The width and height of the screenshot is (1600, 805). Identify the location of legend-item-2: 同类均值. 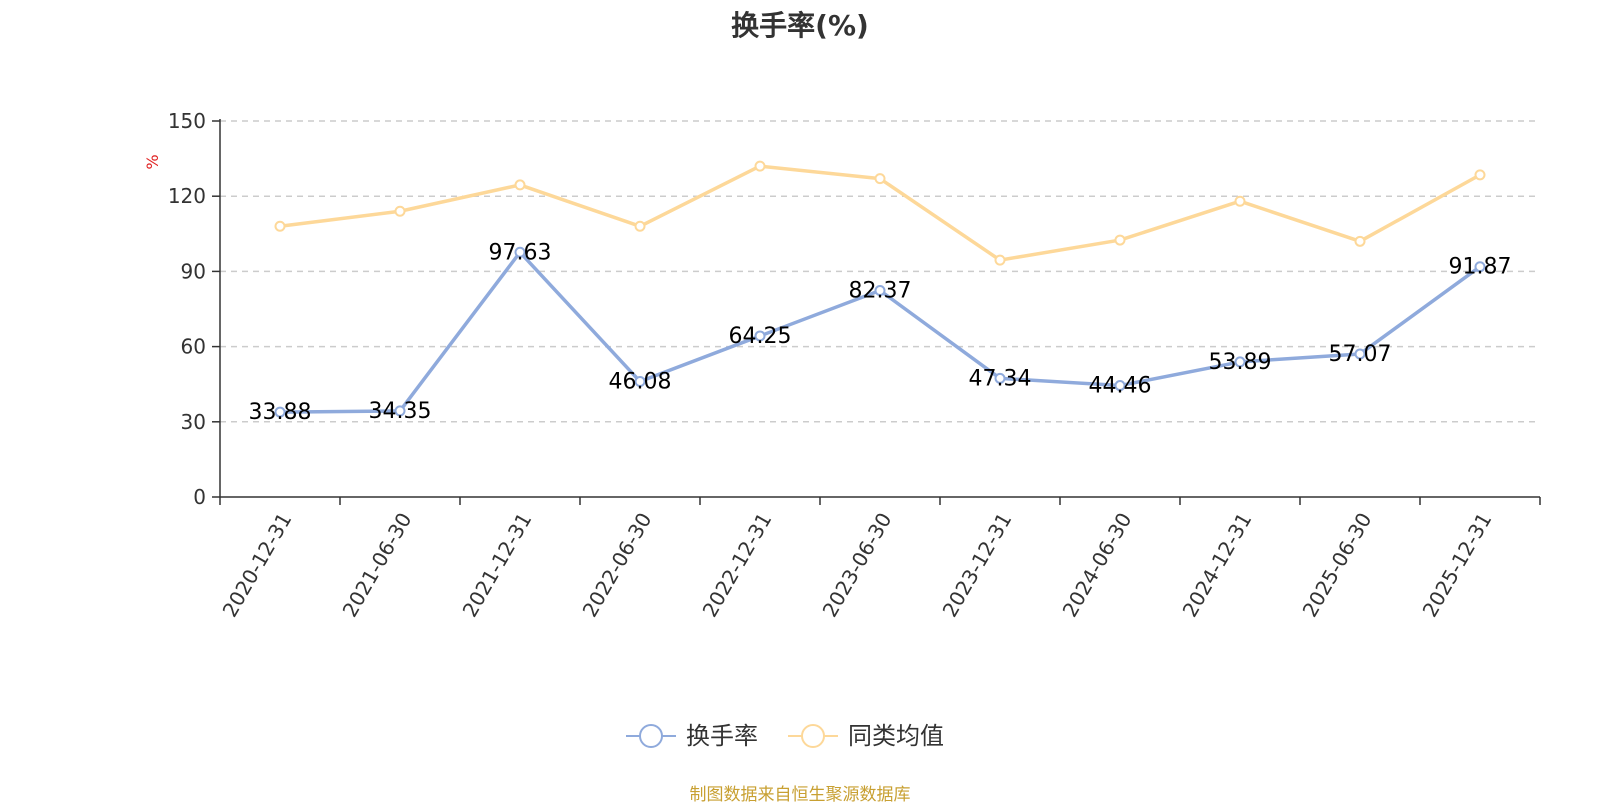
(866, 736).